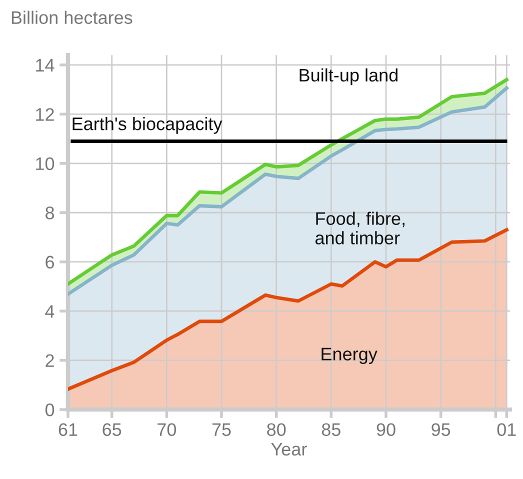 The height and width of the screenshot is (479, 523). Describe the element at coordinates (49, 409) in the screenshot. I see `y-tick-label: 0` at that location.